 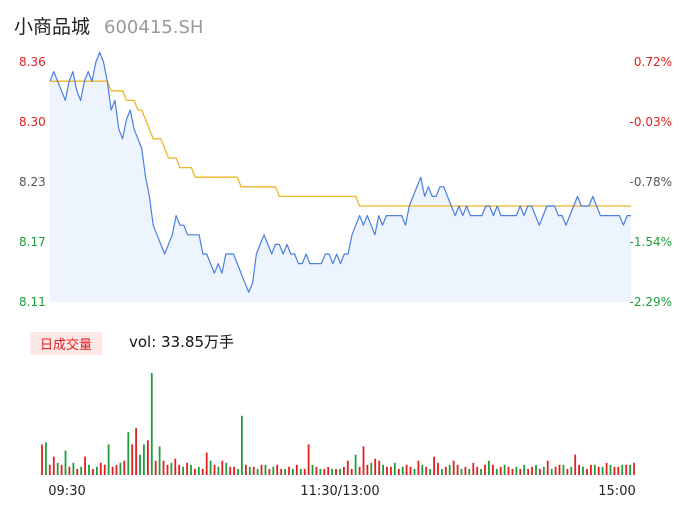 I want to click on y-left-tick-label: 8.23, so click(x=32, y=182).